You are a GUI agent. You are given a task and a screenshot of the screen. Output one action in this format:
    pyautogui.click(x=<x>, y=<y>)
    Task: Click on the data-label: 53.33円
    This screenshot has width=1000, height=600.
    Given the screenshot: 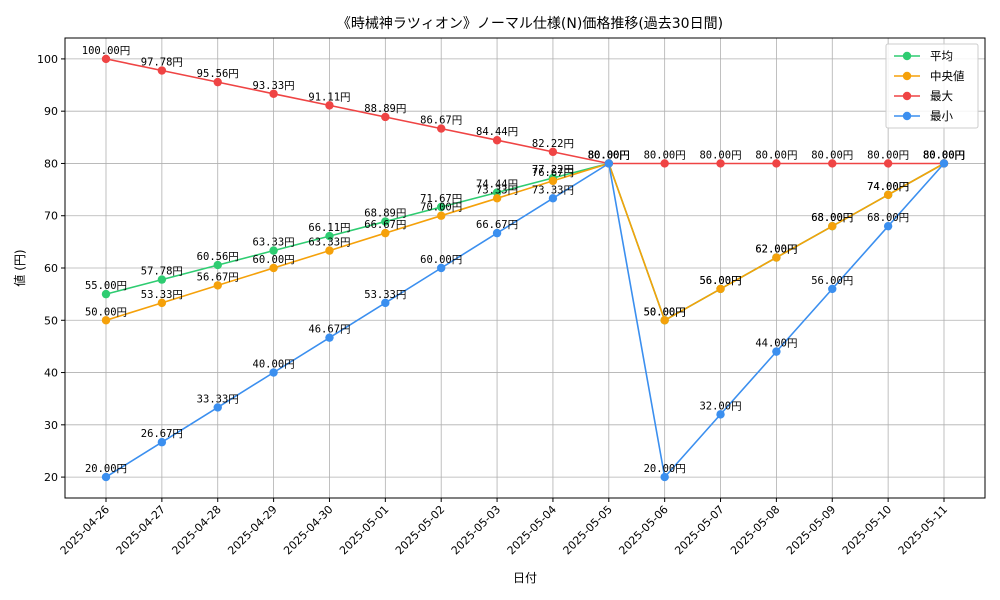 What is the action you would take?
    pyautogui.click(x=385, y=295)
    